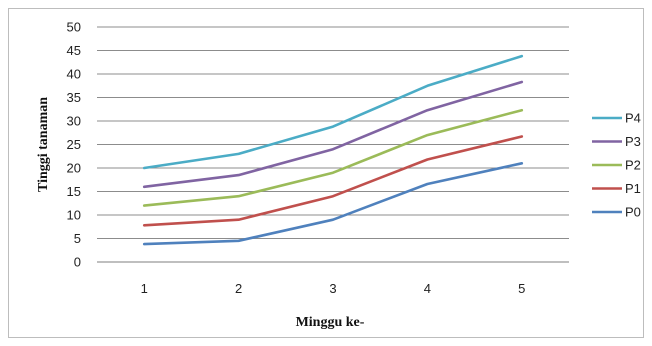 The height and width of the screenshot is (346, 652). What do you see at coordinates (144, 288) in the screenshot?
I see `x-tick-label: 1` at bounding box center [144, 288].